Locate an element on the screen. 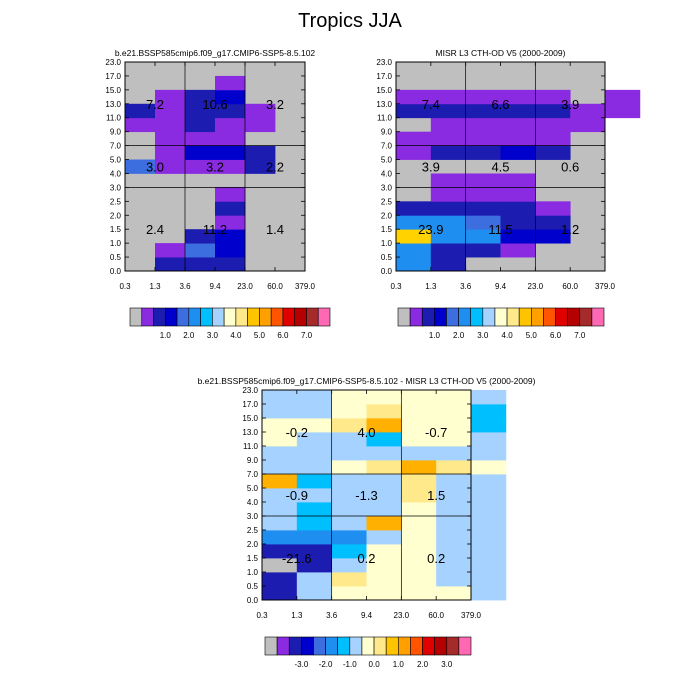 This screenshot has width=700, height=700. y-tick-label: 5.0 is located at coordinates (253, 488).